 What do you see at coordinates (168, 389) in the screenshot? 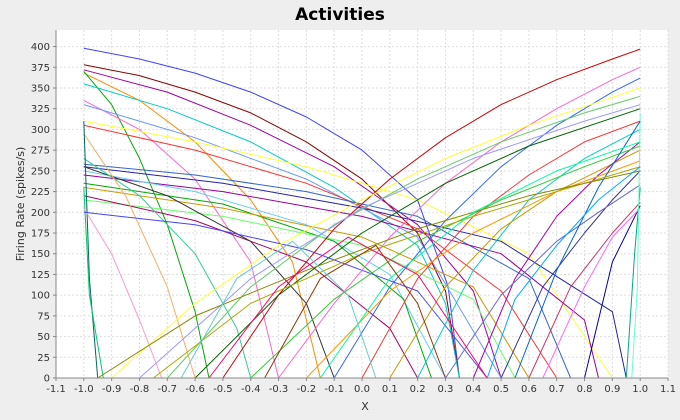
I see `x-tick-label: -0.7` at bounding box center [168, 389].